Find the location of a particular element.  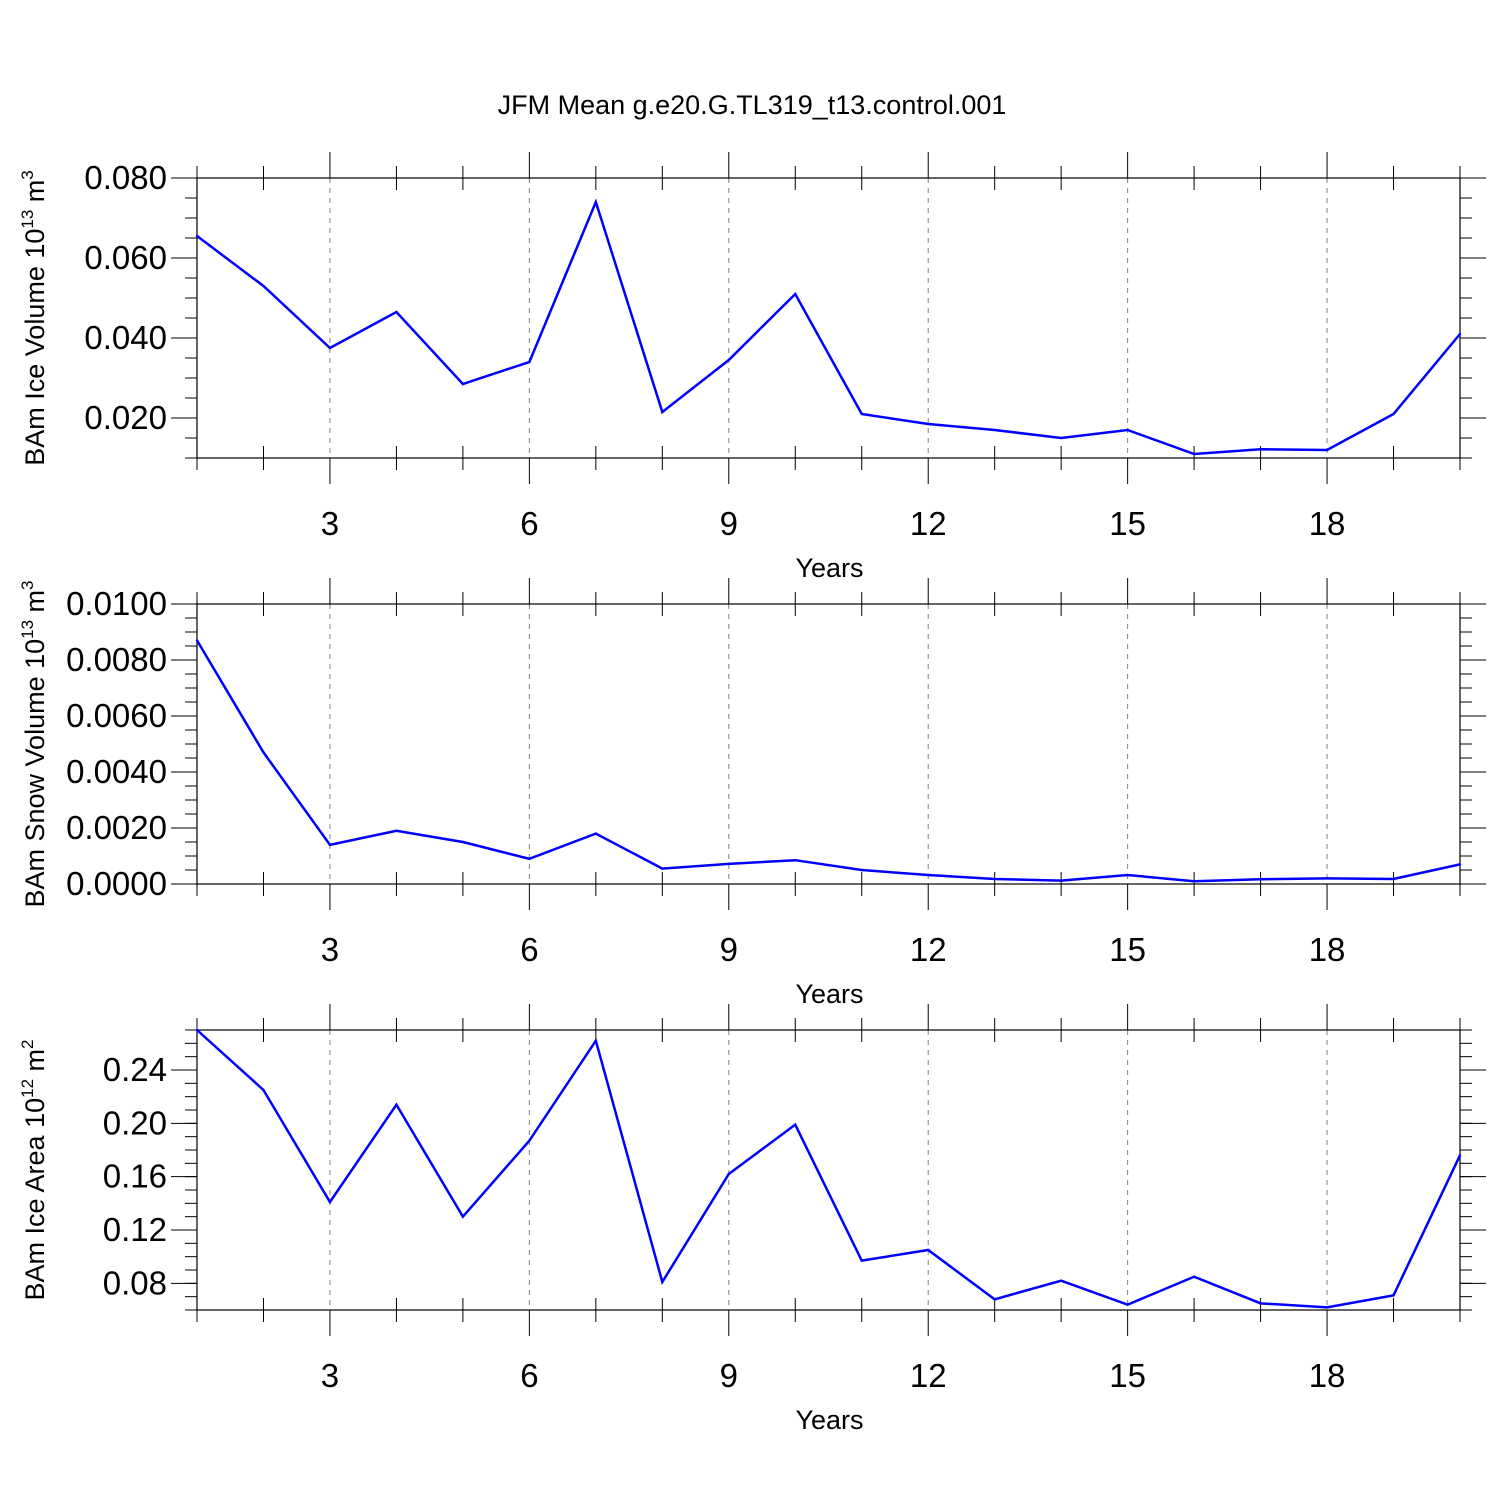

series-line is located at coordinates (828, 327).